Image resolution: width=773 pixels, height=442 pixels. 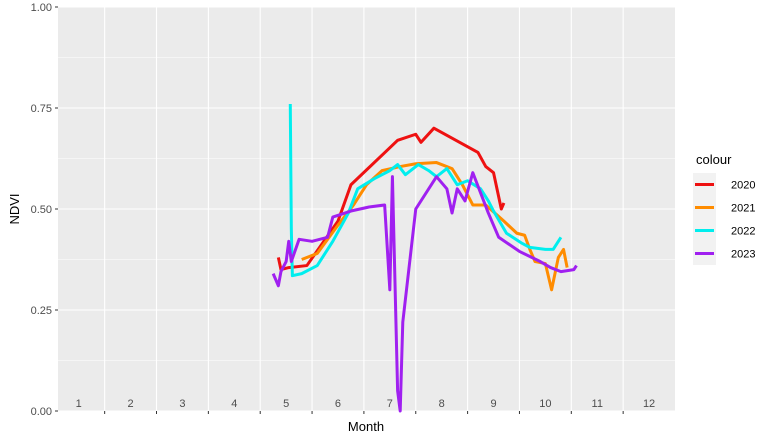 What do you see at coordinates (338, 404) in the screenshot?
I see `month-label: 6` at bounding box center [338, 404].